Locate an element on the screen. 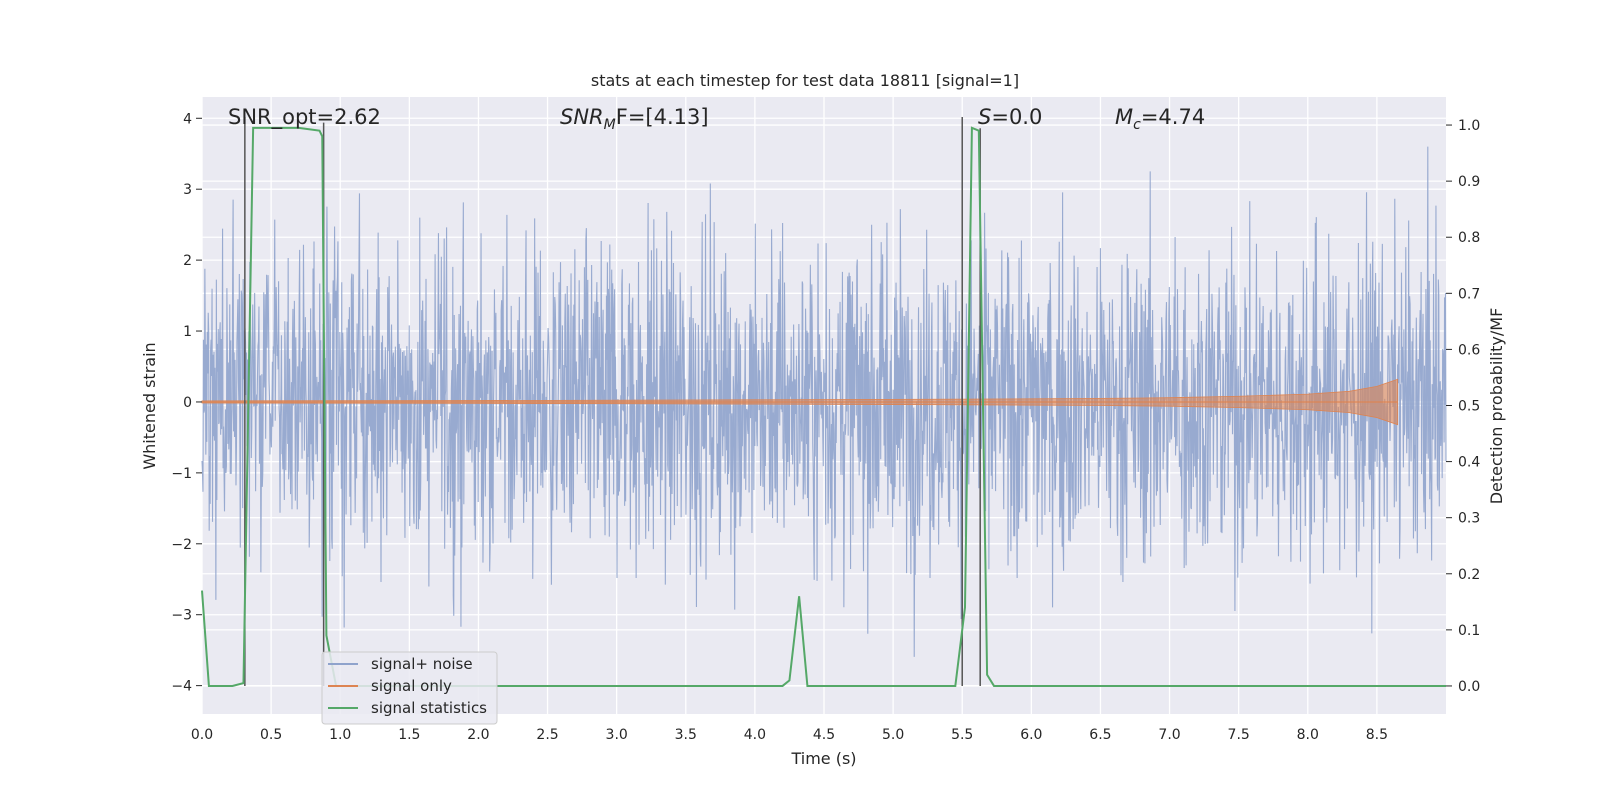 This screenshot has width=1600, height=800. y-right-tick-labels: 1.0 0.9 0.8 0.7 0.6 0.5 0.4 0.3 0.2 0.1 0.0 is located at coordinates (1463, 406).